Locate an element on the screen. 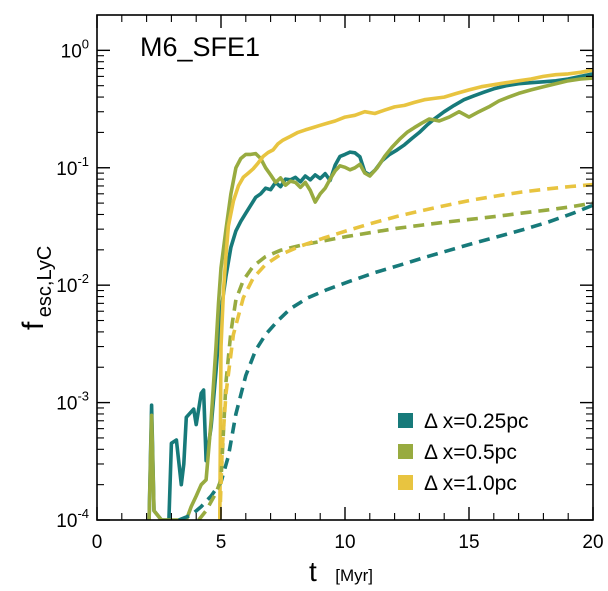 This screenshot has height=591, width=608. y-tick-exponent: -2 is located at coordinates (83, 278).